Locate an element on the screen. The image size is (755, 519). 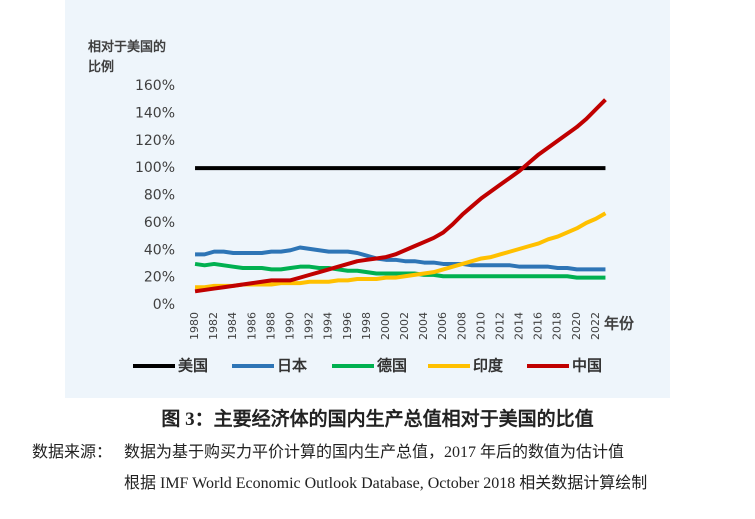
x-axis-label: 年份 is located at coordinates (619, 324).